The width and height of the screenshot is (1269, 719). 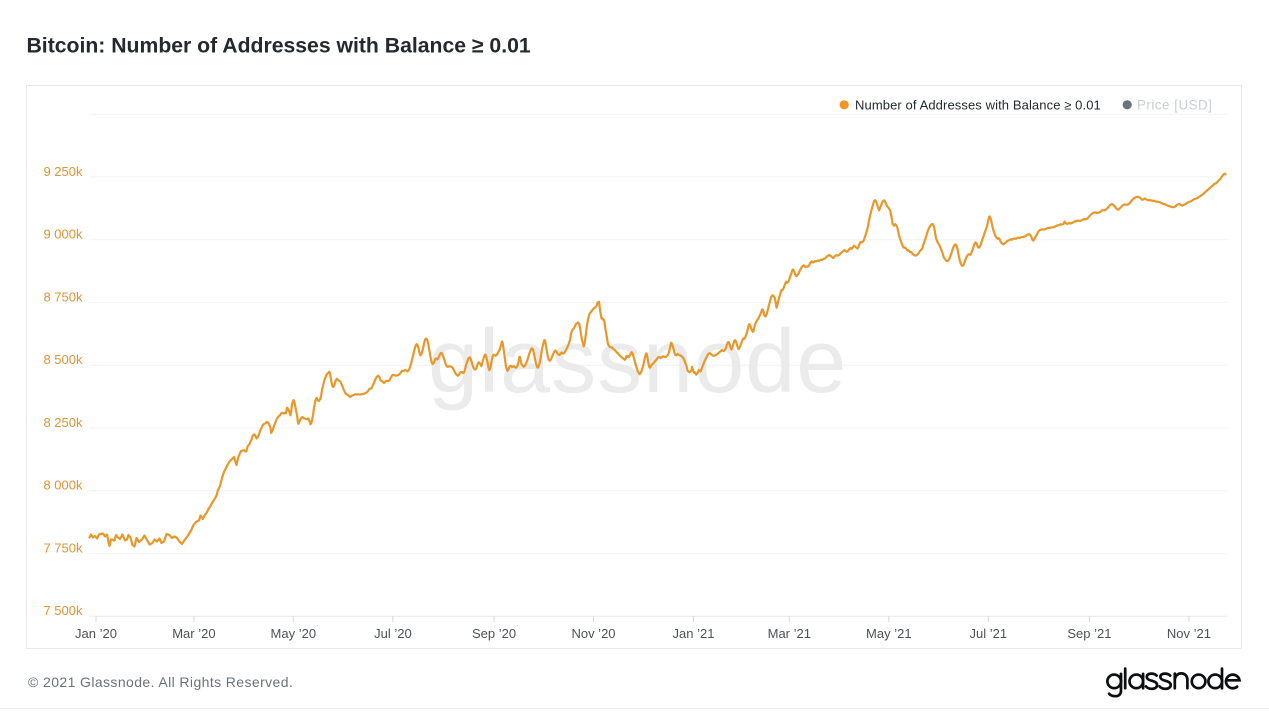 I want to click on svg-text: Jul ’20, so click(x=393, y=633).